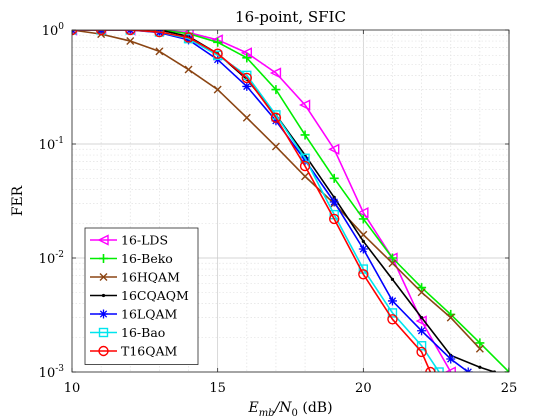 This screenshot has width=560, height=420. What do you see at coordinates (18, 200) in the screenshot?
I see `y-axis-label: FER` at bounding box center [18, 200].